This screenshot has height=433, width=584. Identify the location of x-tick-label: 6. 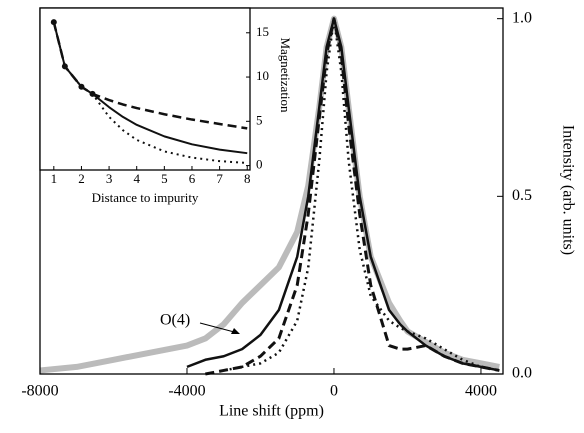
(192, 178).